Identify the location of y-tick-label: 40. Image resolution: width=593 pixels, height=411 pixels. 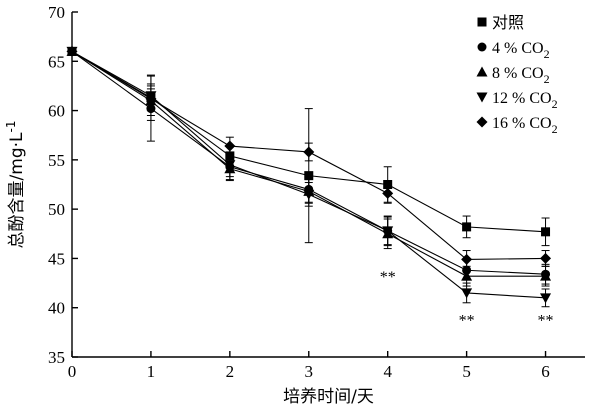
(56, 308).